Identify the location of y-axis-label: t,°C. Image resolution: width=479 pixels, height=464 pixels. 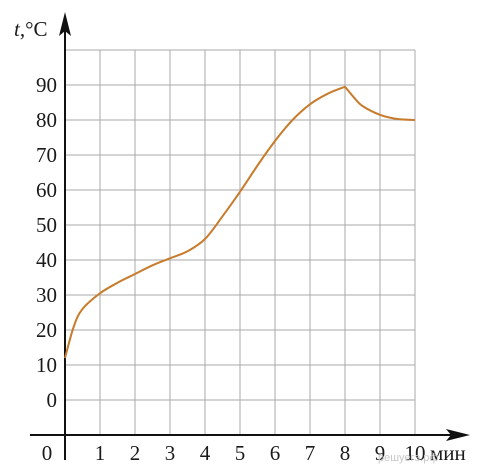
(31, 29).